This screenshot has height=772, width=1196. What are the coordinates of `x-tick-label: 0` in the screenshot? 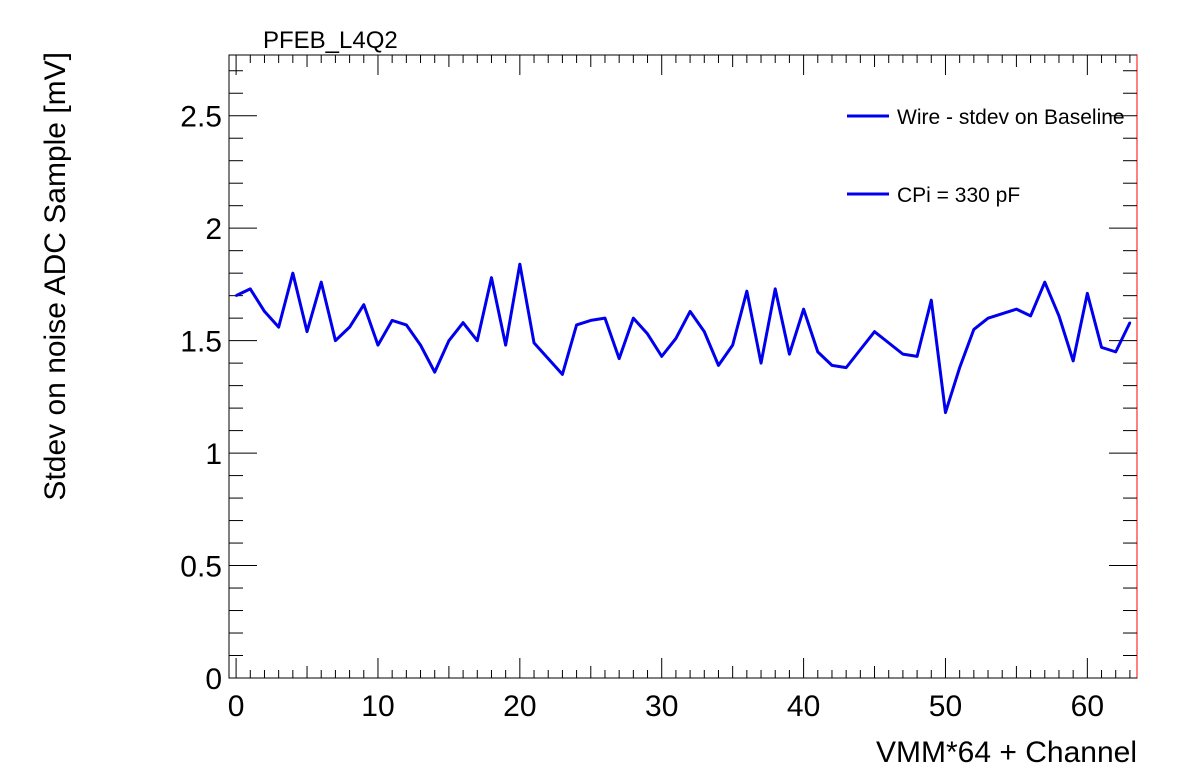 It's located at (236, 706).